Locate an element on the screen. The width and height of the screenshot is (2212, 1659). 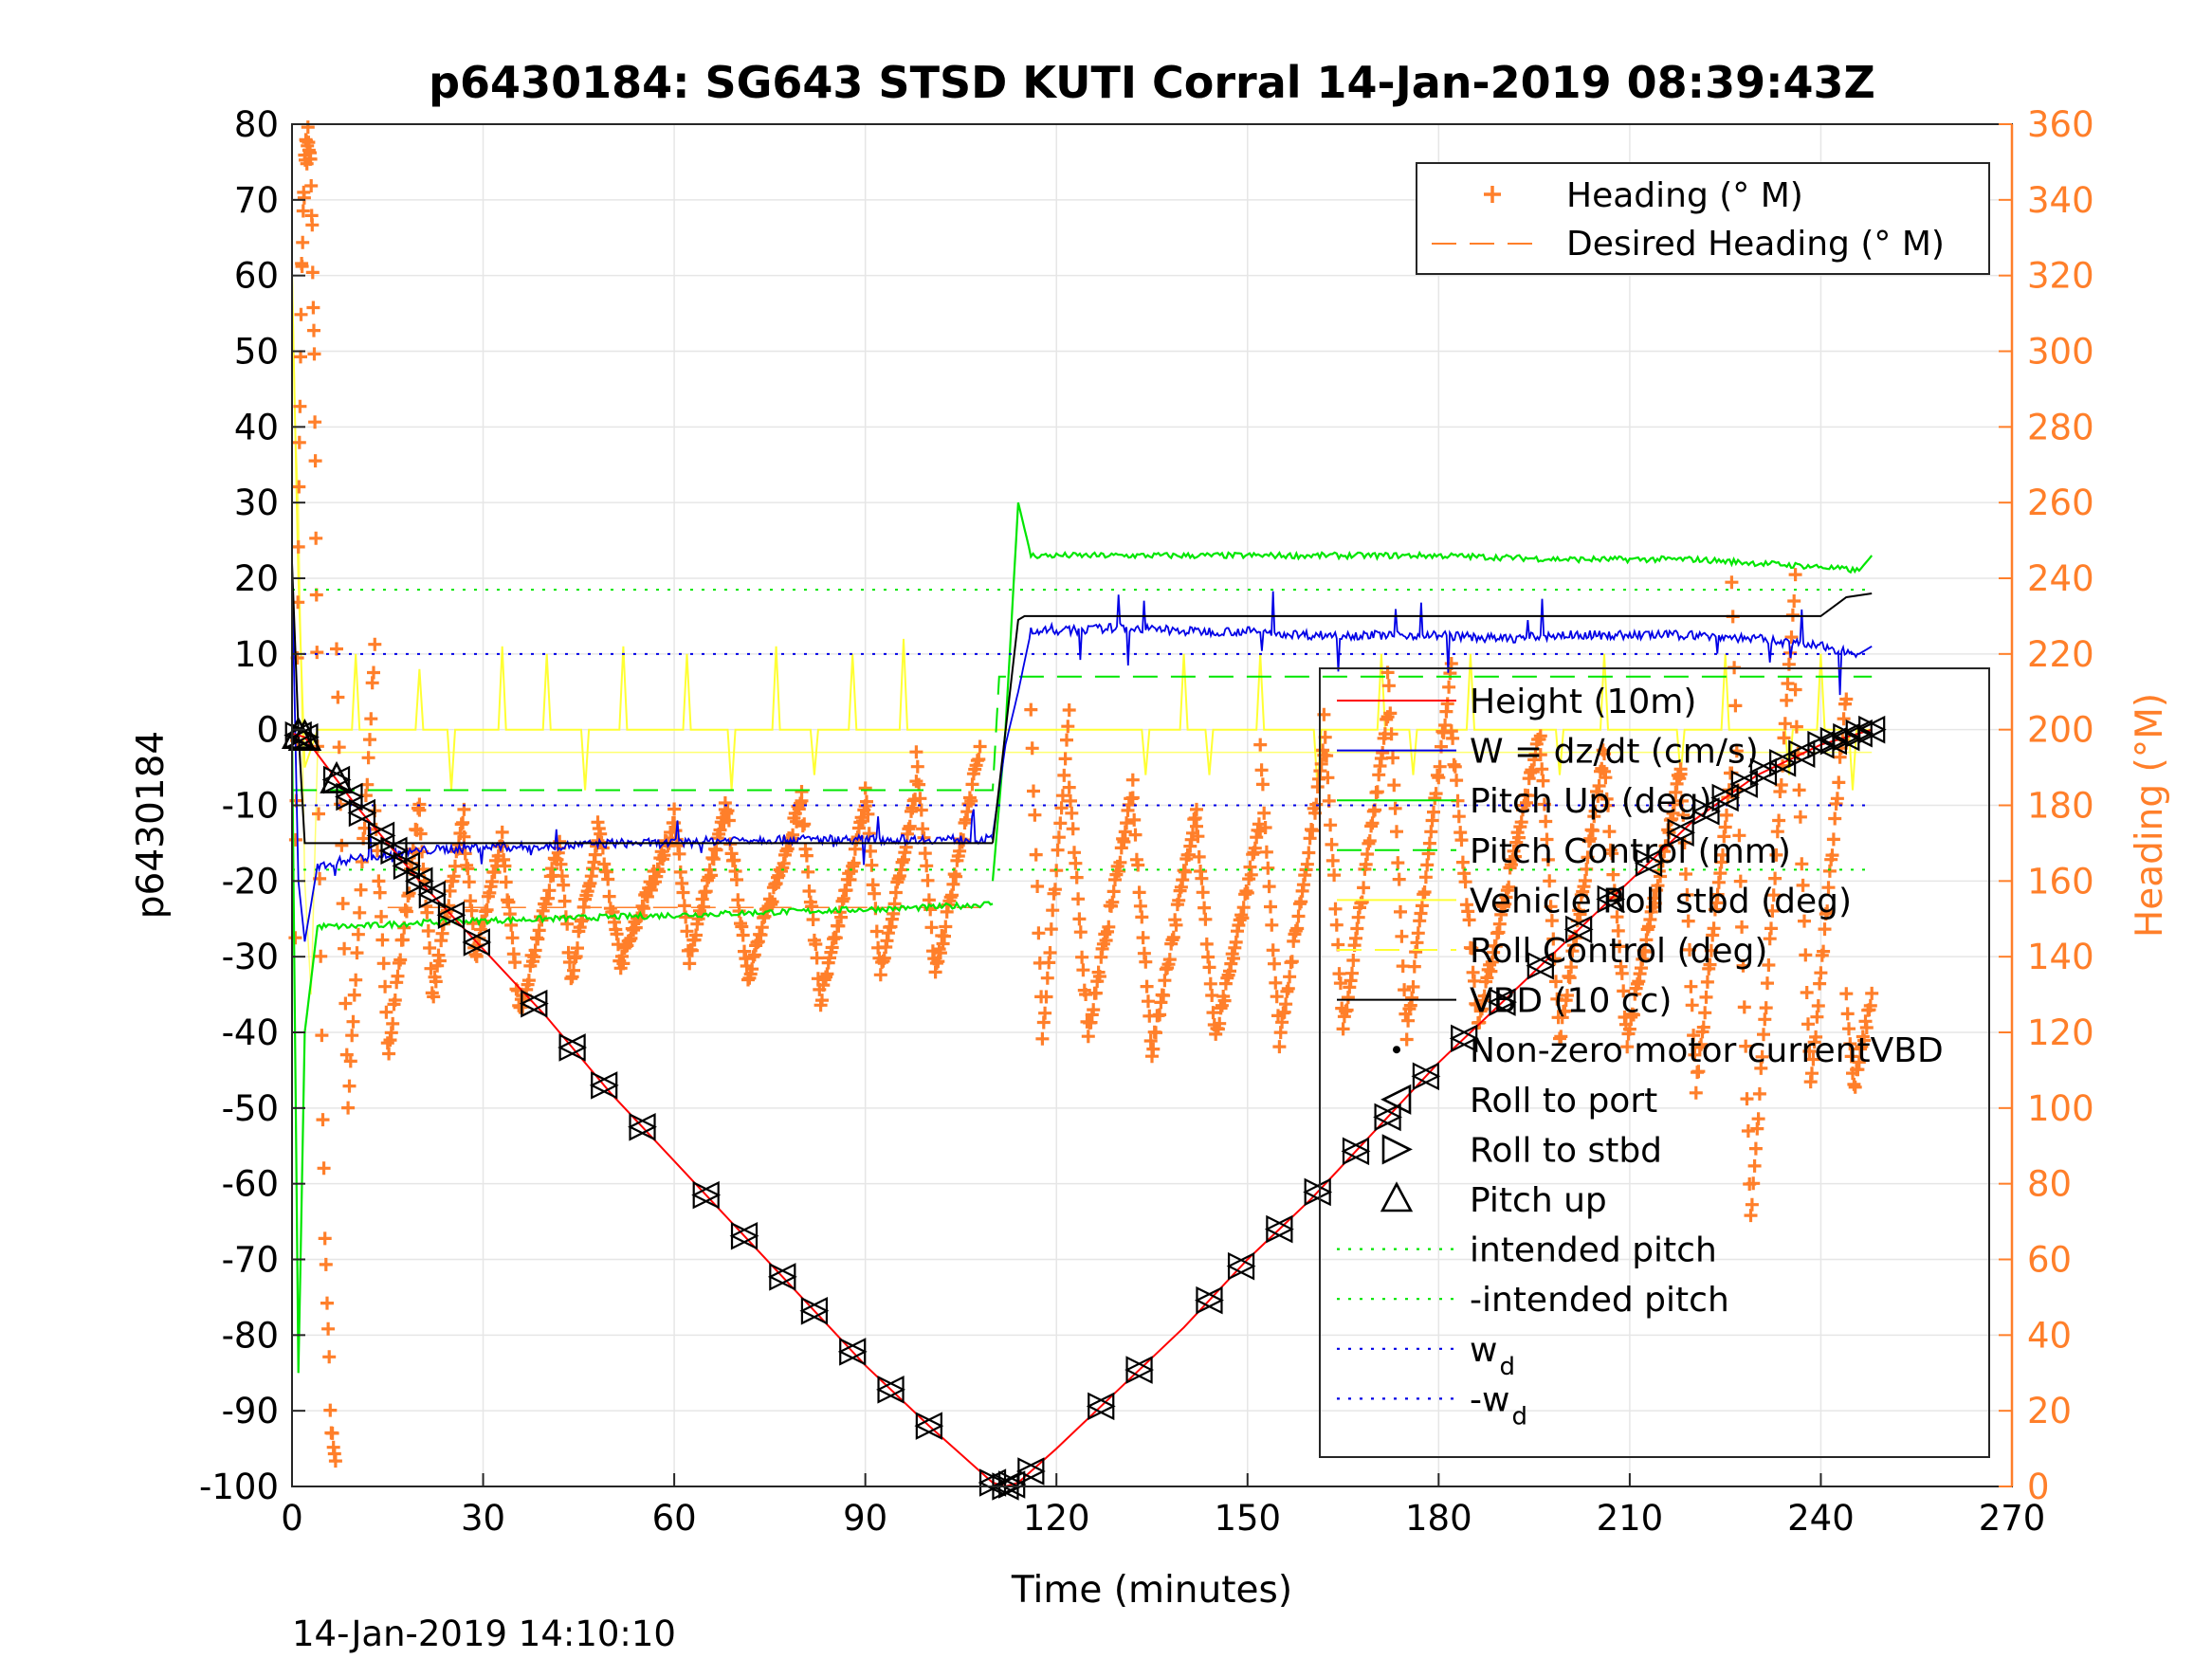
y-right-tick-label: 220 is located at coordinates (2060, 654).